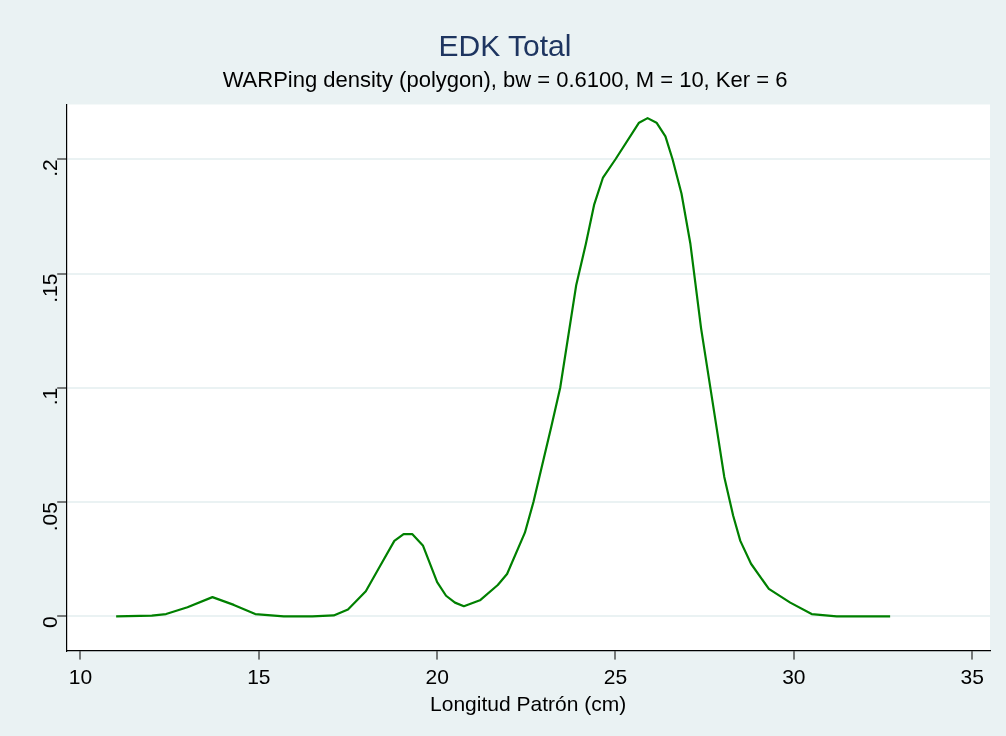  What do you see at coordinates (80, 676) in the screenshot?
I see `x-tick-label: 10` at bounding box center [80, 676].